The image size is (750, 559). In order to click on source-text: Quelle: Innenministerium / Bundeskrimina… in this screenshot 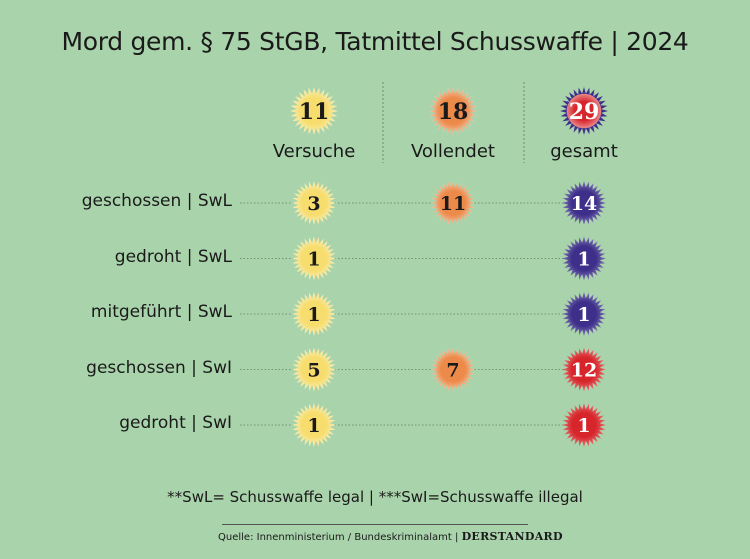, I will do `click(338, 537)`.